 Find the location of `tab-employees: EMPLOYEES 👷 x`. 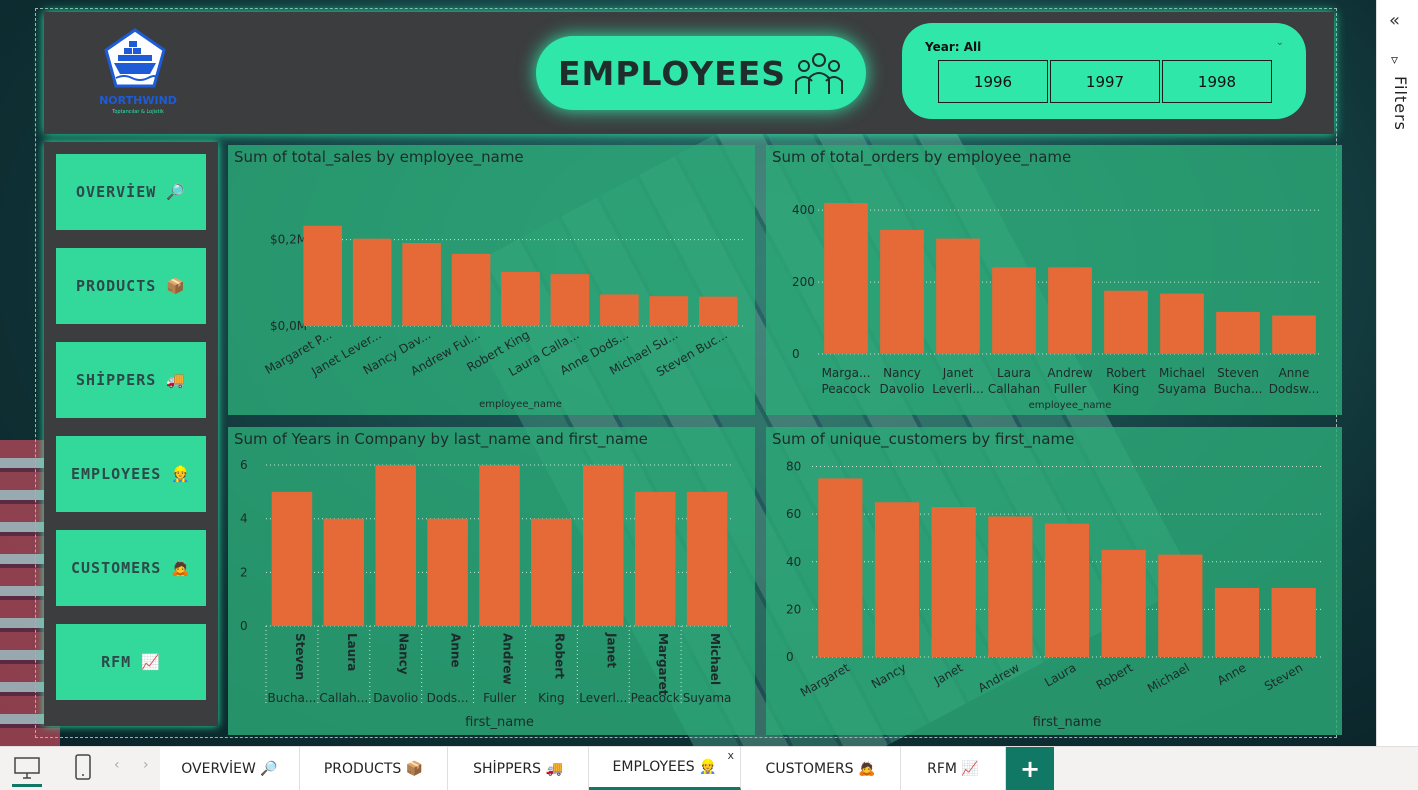

tab-employees: EMPLOYEES 👷 x is located at coordinates (665, 768).